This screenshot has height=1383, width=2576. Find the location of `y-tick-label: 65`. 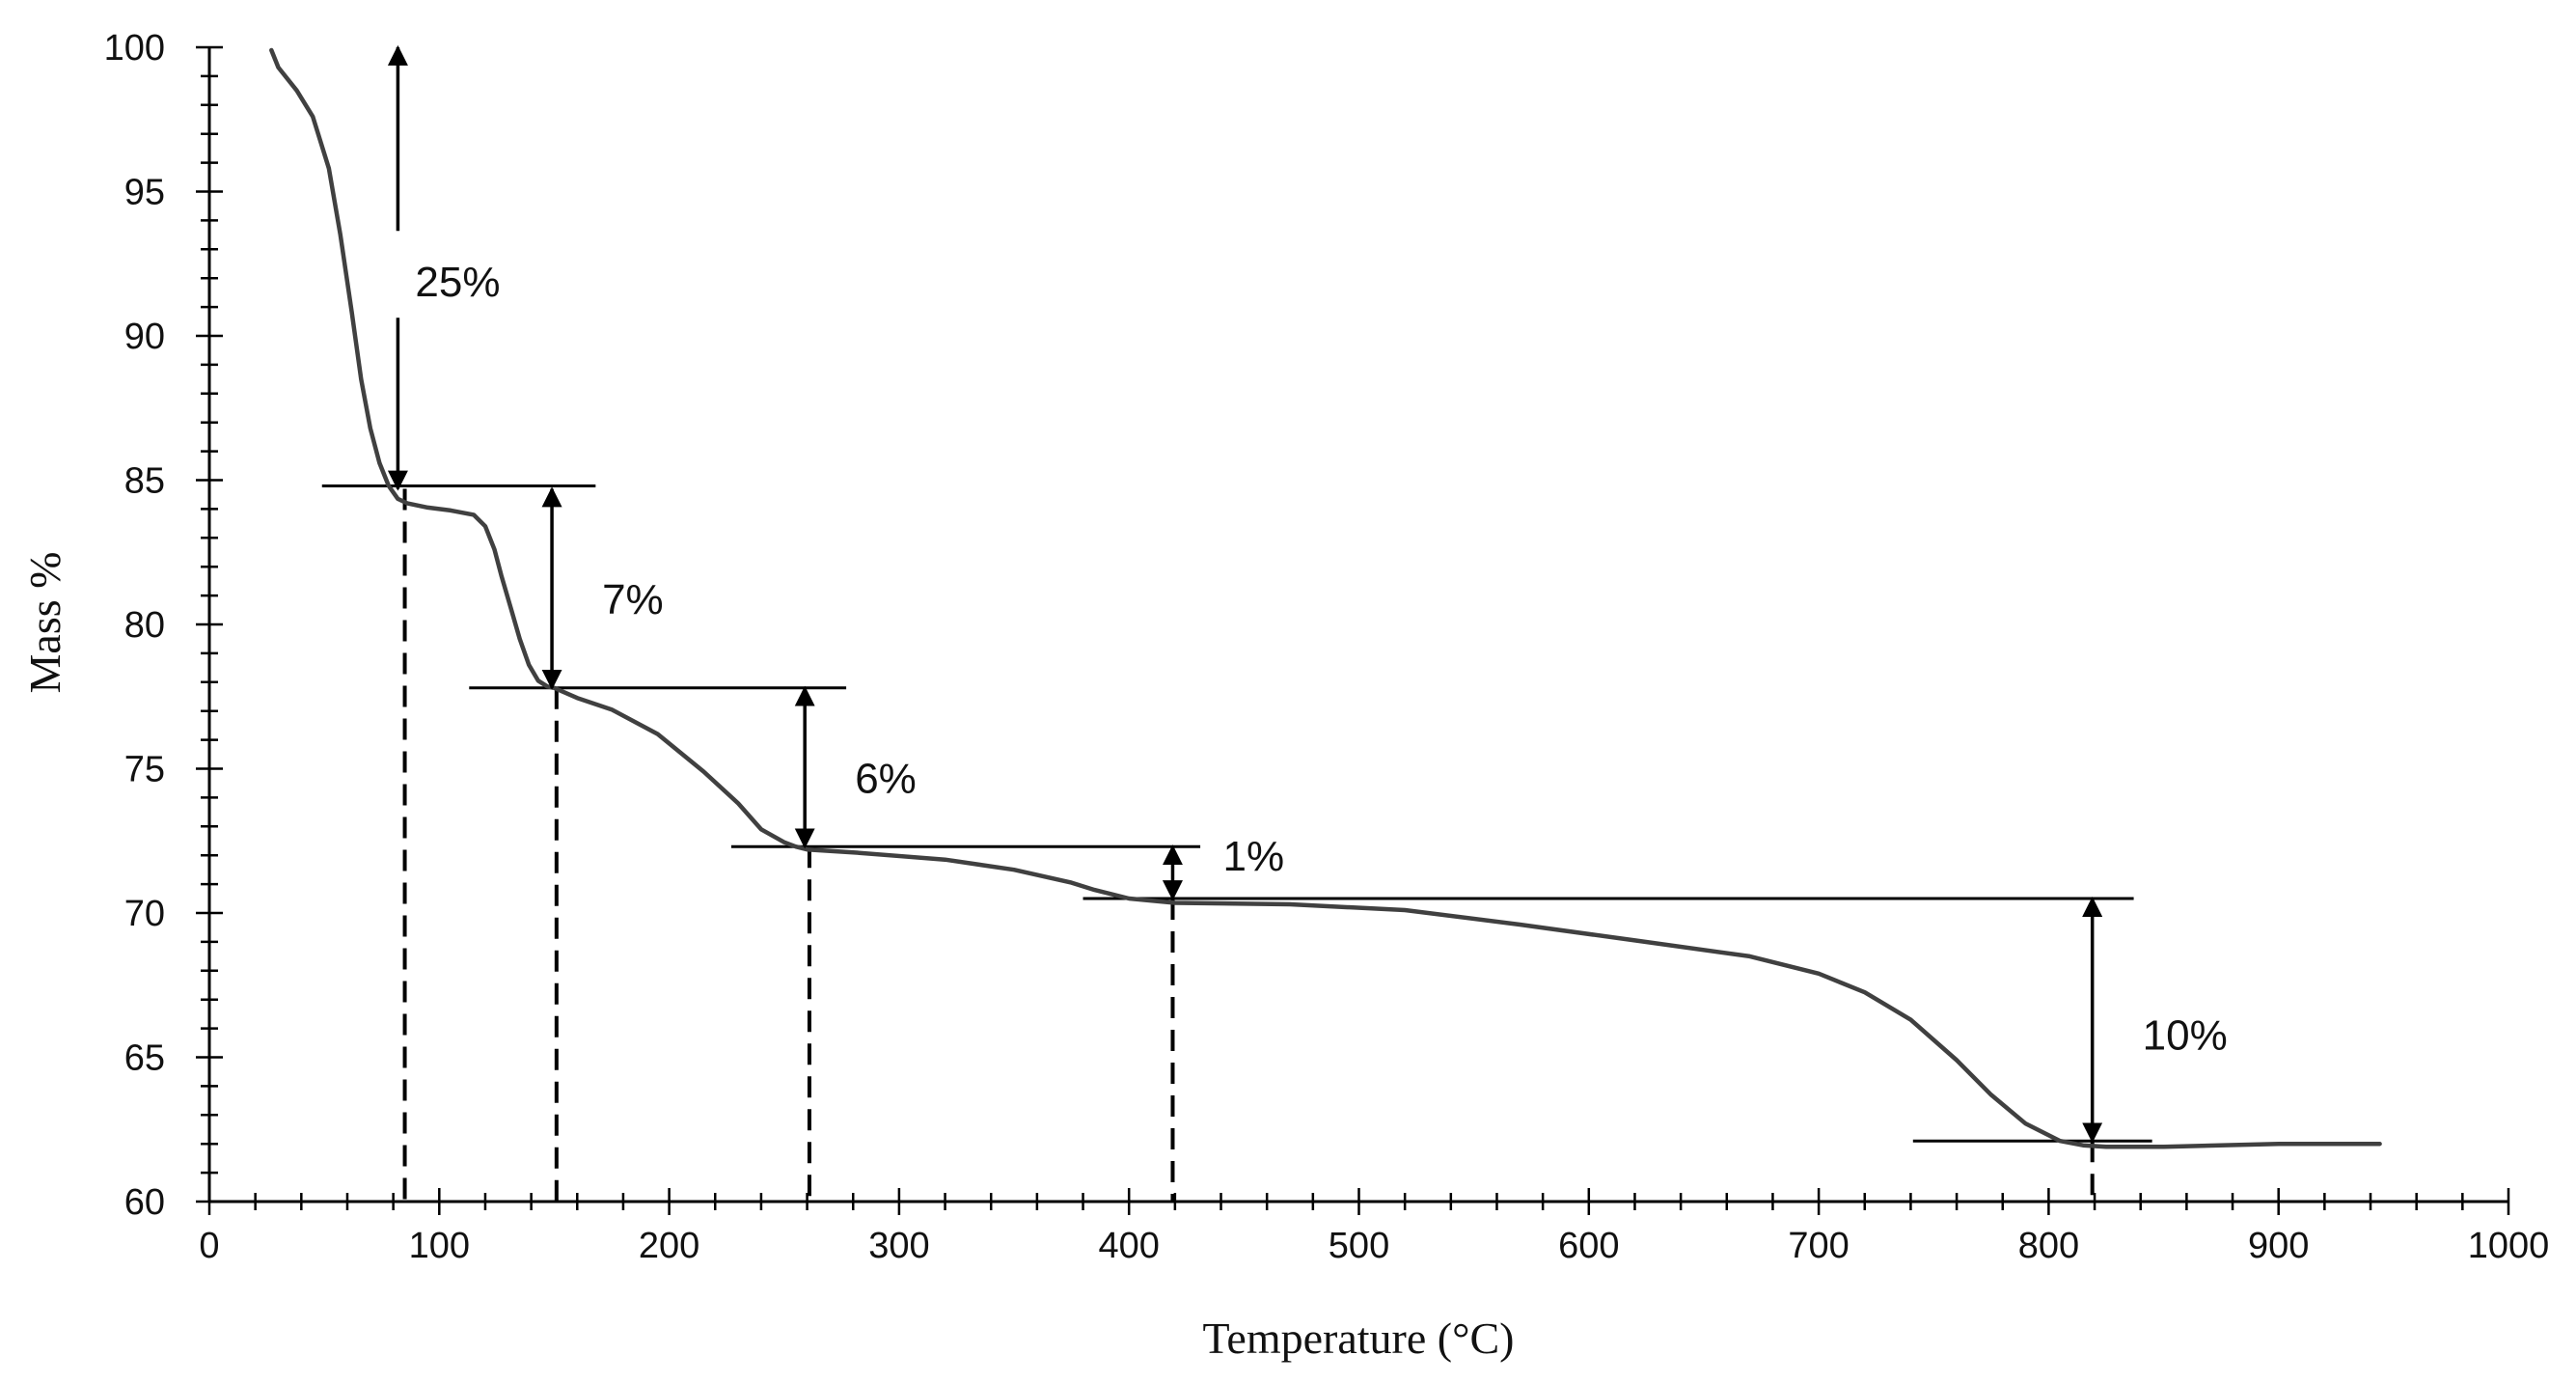

y-tick-label: 65 is located at coordinates (144, 1059).